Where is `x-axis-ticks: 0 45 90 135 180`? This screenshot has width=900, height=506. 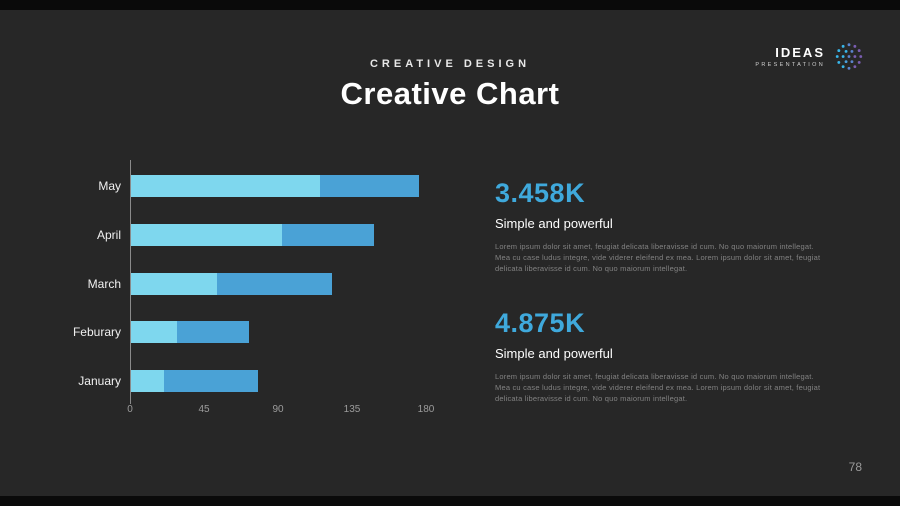
x-axis-ticks: 0 45 90 135 180 is located at coordinates (280, 411).